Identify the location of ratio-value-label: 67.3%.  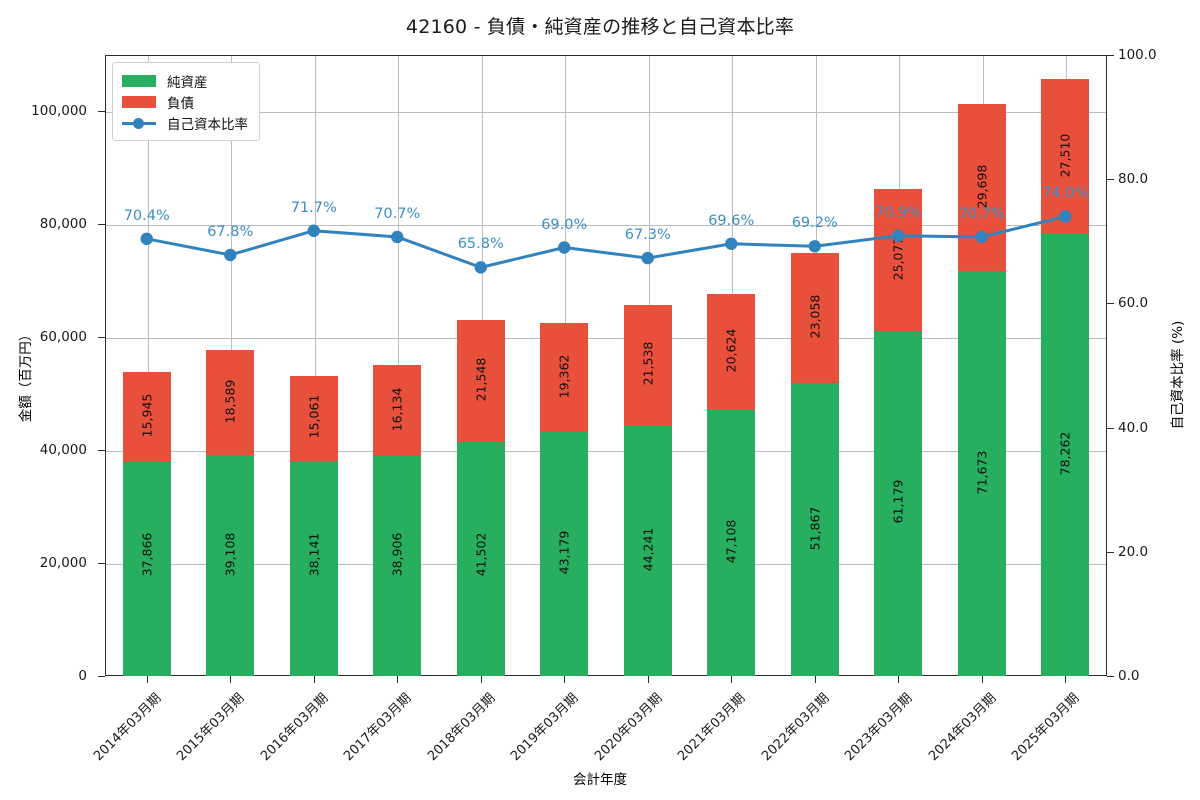
(647, 235).